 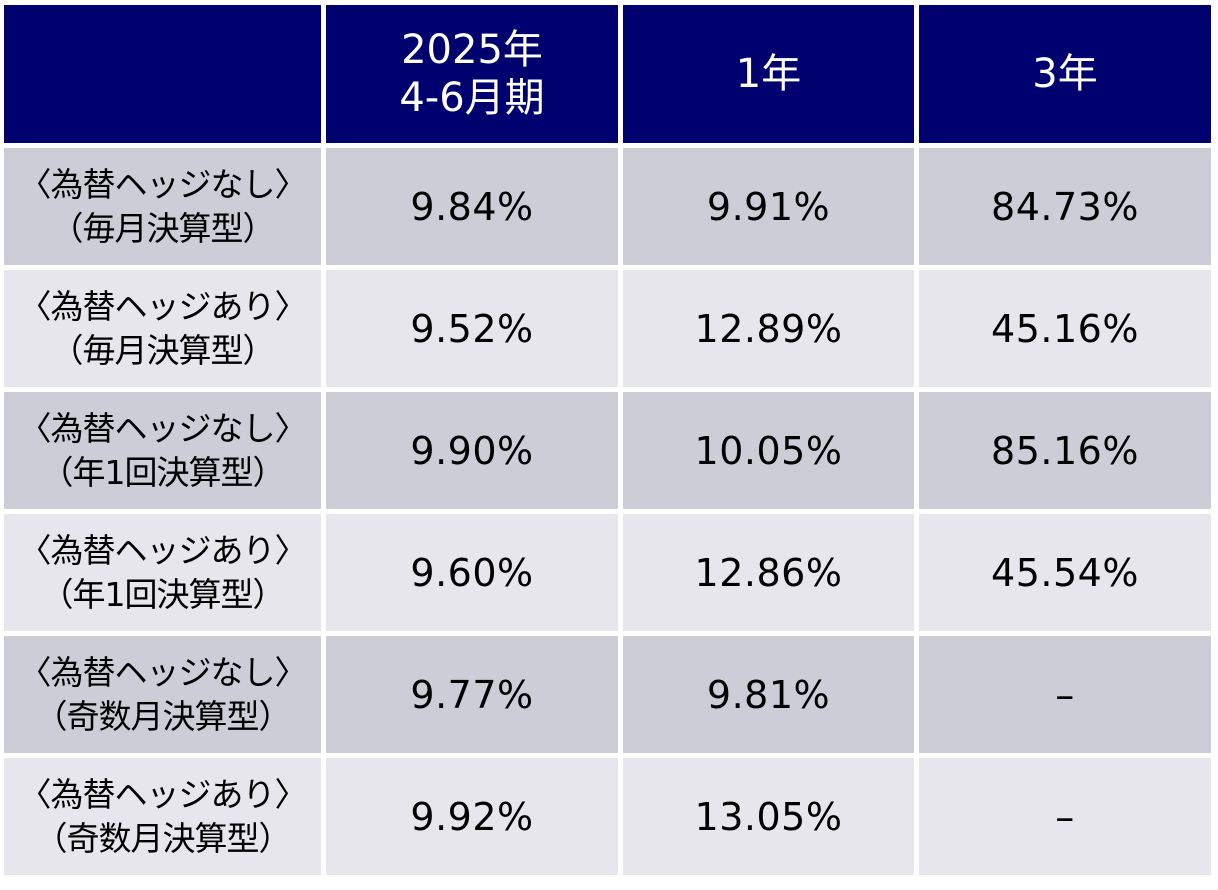 What do you see at coordinates (1065, 74) in the screenshot?
I see `header-three-year: 3年` at bounding box center [1065, 74].